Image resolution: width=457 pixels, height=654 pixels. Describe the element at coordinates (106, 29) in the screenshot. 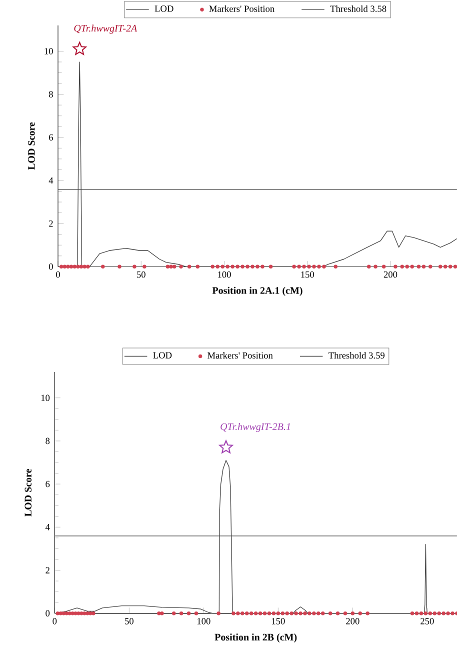

I see `annotation: QTr.hwwgIT-2A` at that location.